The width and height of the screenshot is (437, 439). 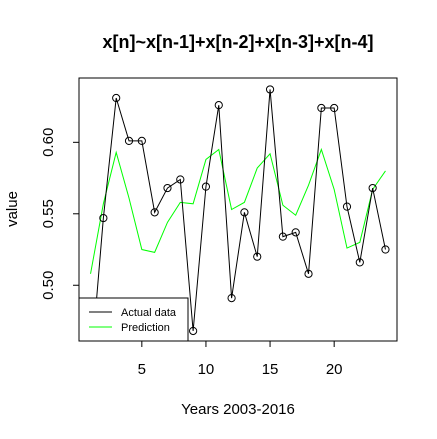 What do you see at coordinates (149, 313) in the screenshot?
I see `legend-label-actual: Actual data` at bounding box center [149, 313].